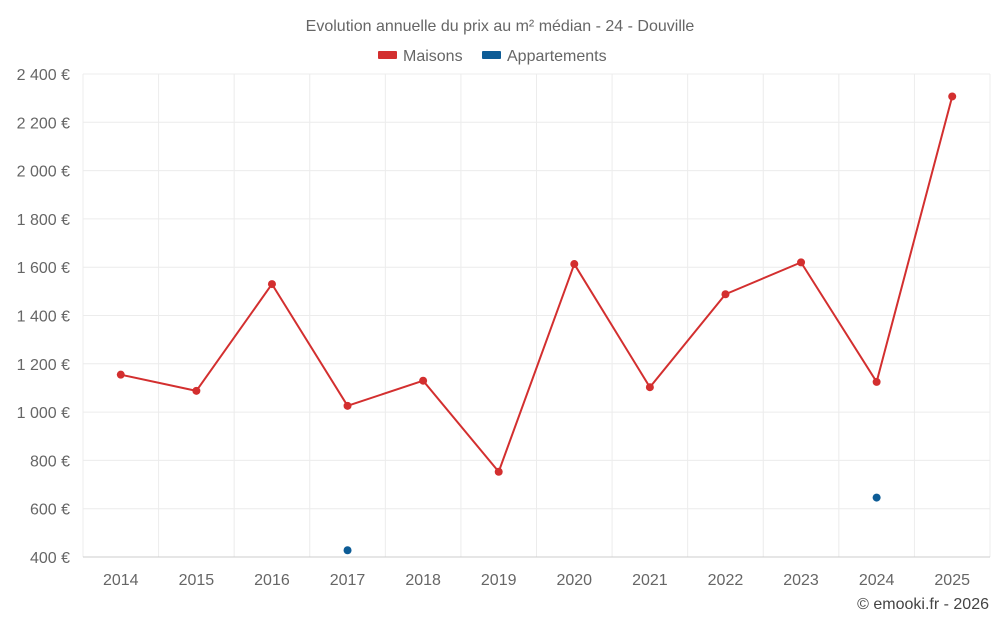 The width and height of the screenshot is (1000, 625). I want to click on legend-item-maisons: Maisons, so click(420, 56).